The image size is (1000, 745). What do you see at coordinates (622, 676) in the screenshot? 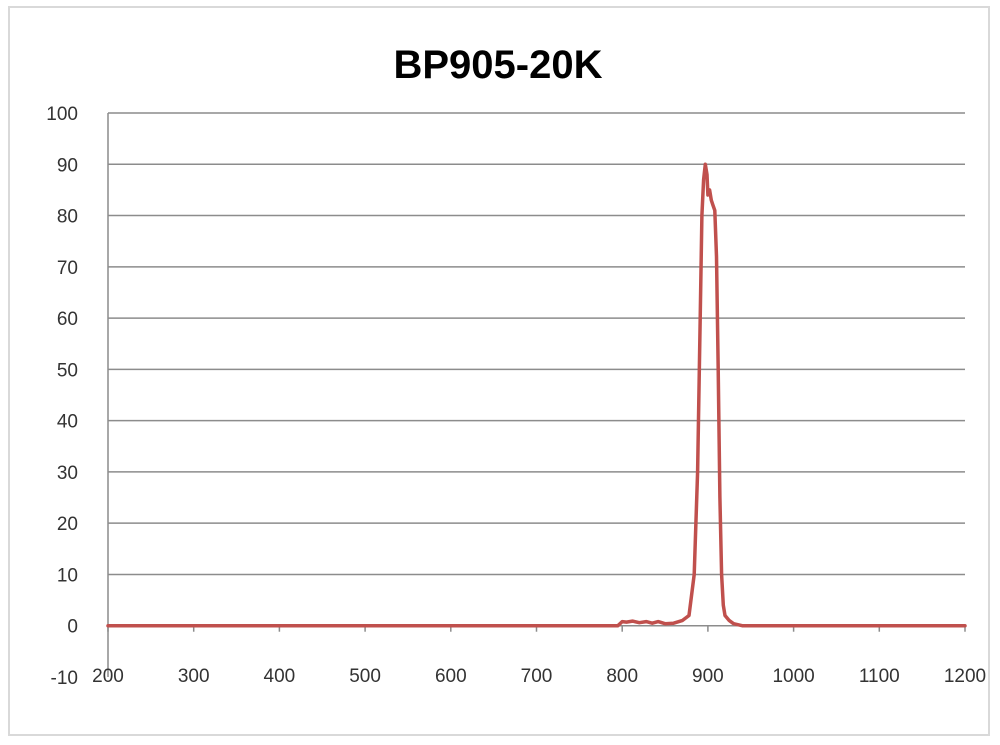
I see `x-tick-label: 800` at bounding box center [622, 676].